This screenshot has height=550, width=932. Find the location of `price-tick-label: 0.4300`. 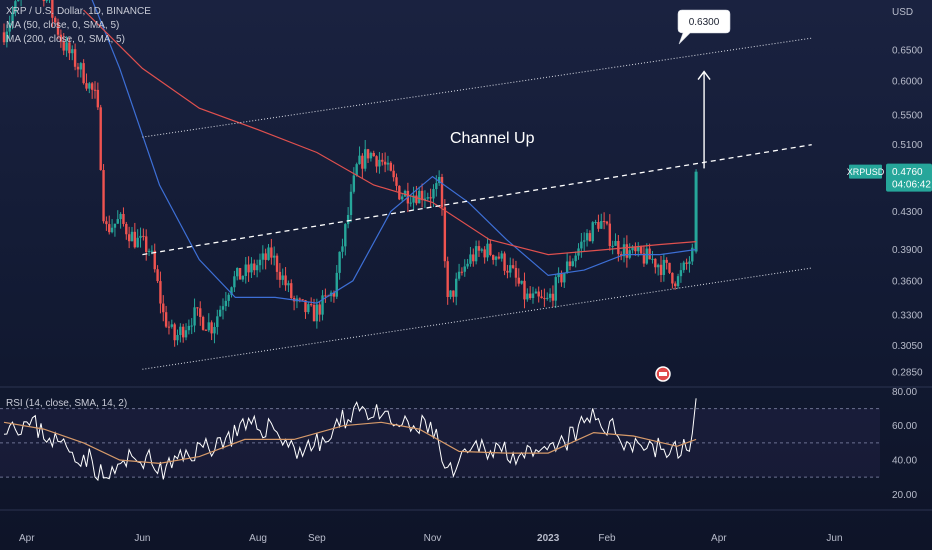

price-tick-label: 0.4300 is located at coordinates (907, 212).